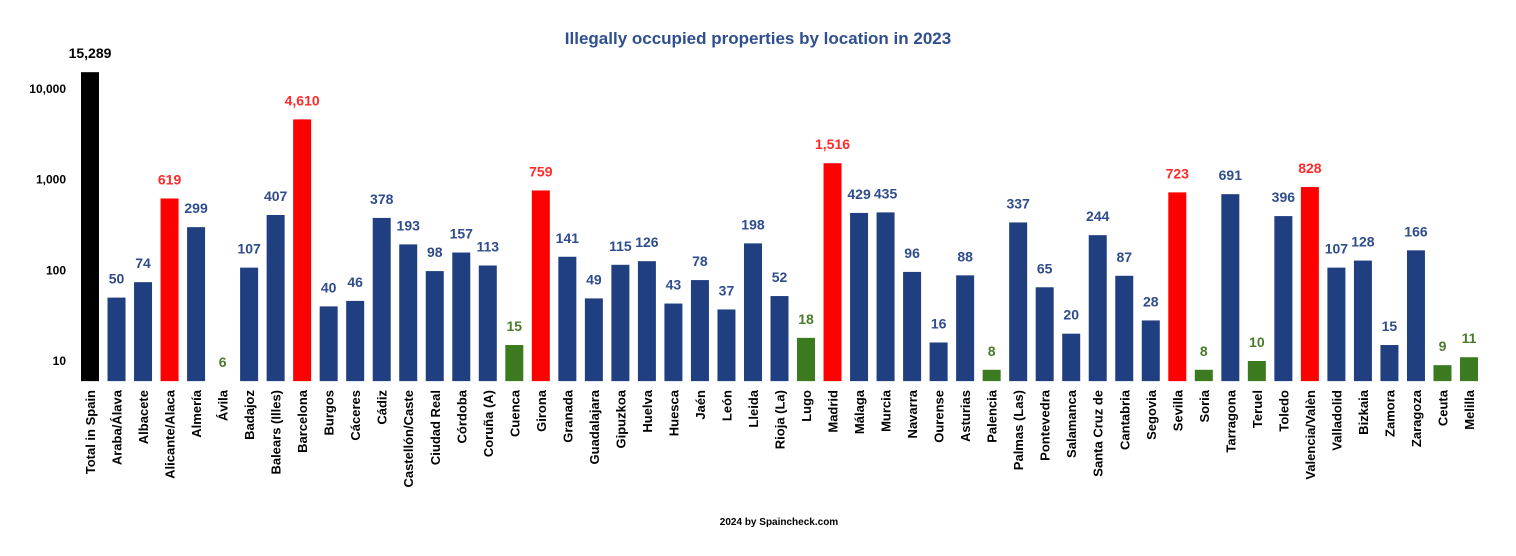 The image size is (1516, 556). What do you see at coordinates (90, 53) in the screenshot?
I see `value-label: 15,289` at bounding box center [90, 53].